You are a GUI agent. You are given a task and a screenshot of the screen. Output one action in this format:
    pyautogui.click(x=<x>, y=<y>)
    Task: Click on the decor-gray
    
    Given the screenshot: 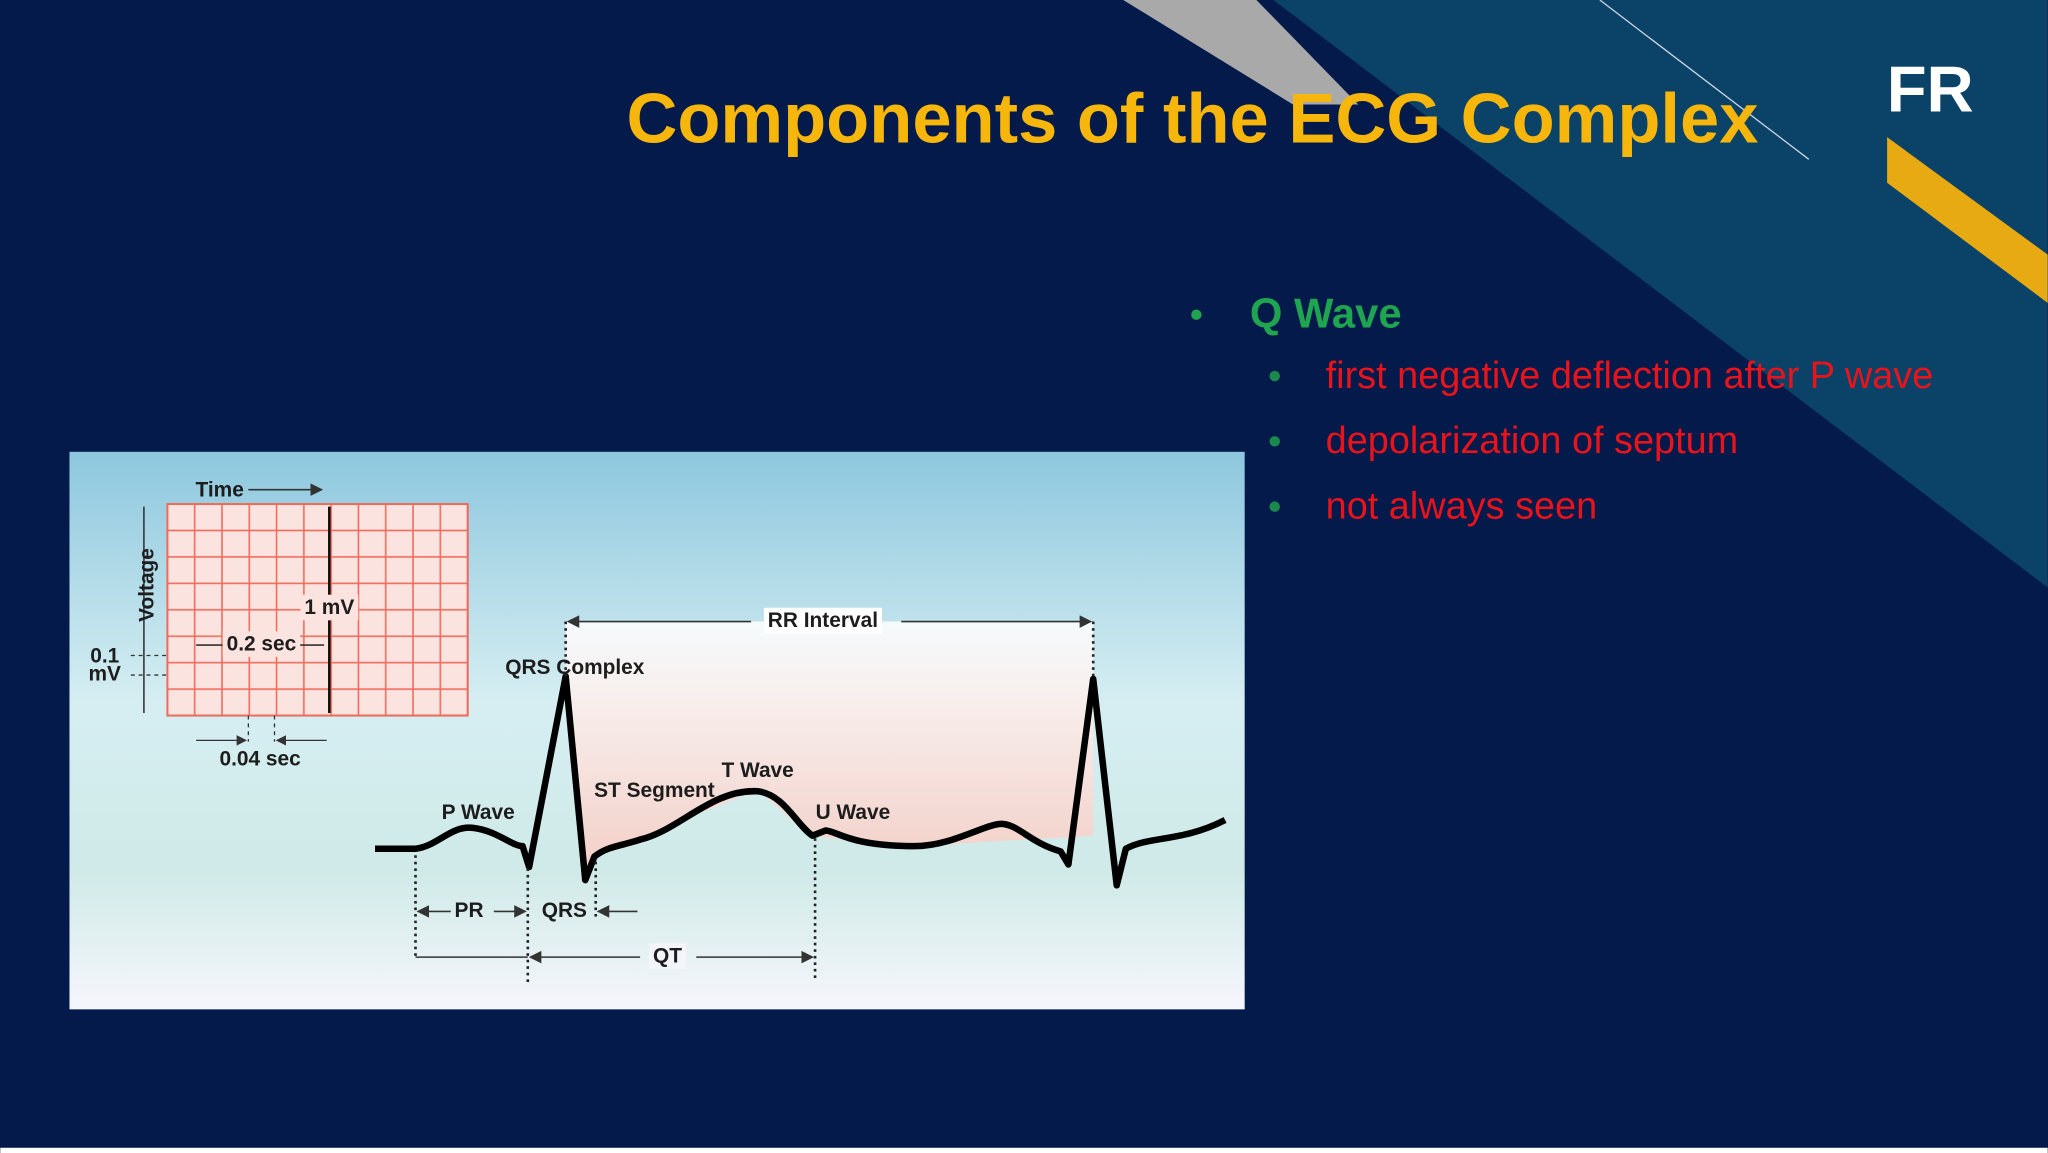 What is the action you would take?
    pyautogui.click(x=1241, y=52)
    